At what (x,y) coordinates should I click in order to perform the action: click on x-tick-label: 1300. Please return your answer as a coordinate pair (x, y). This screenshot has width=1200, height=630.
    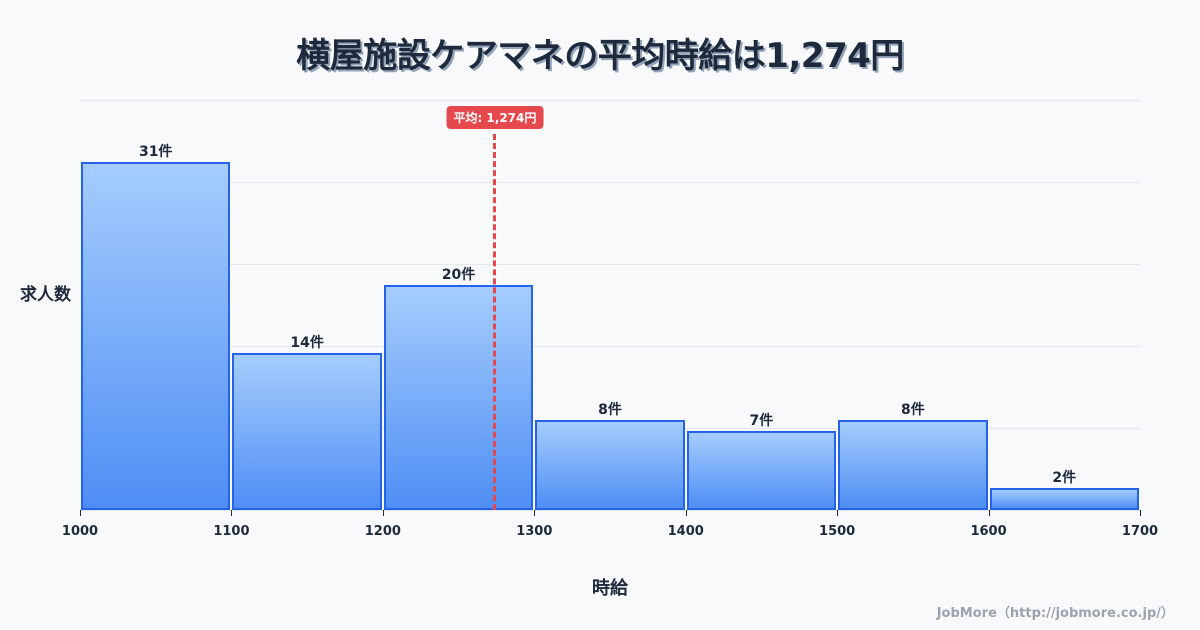
    Looking at the image, I should click on (534, 531).